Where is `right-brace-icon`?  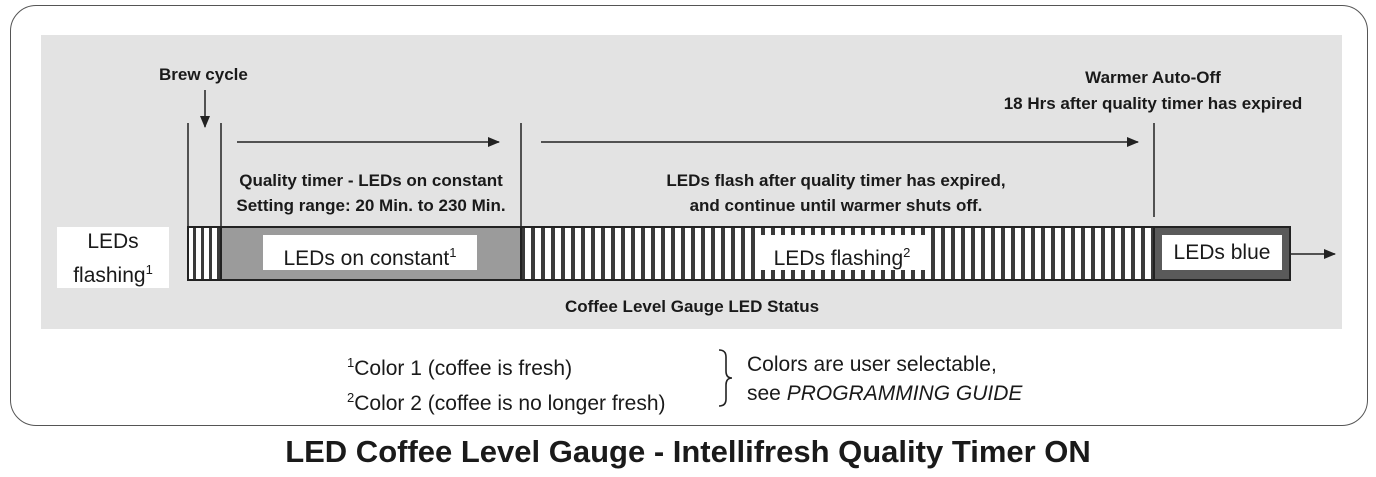 right-brace-icon is located at coordinates (725, 378).